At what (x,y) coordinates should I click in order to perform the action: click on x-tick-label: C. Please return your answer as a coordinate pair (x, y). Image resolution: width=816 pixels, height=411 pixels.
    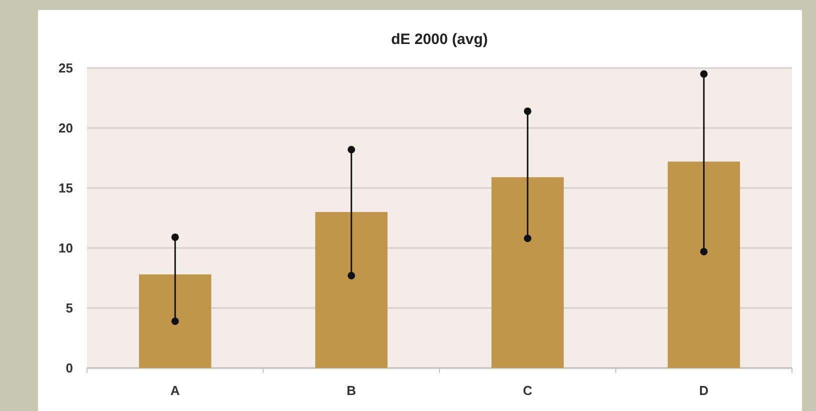
    Looking at the image, I should click on (527, 390).